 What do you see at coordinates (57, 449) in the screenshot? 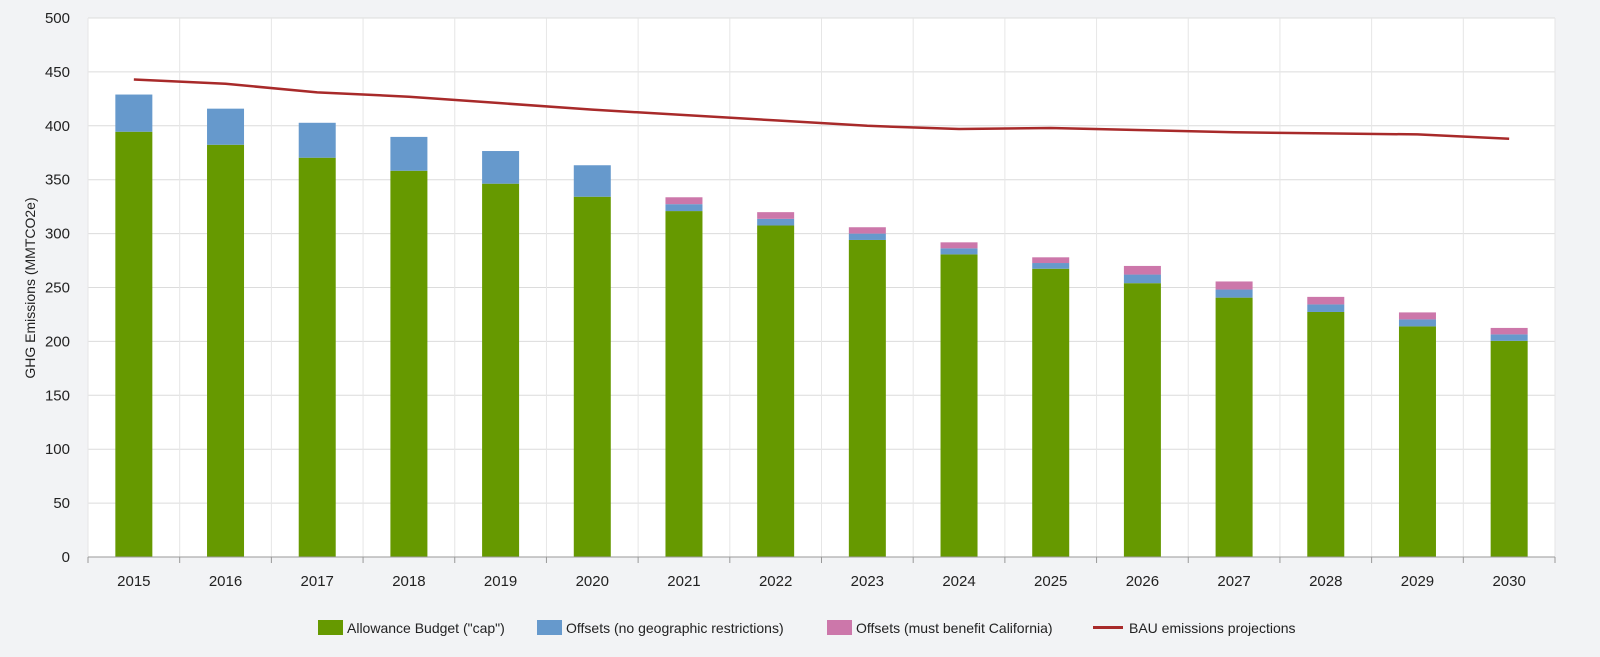
I see `y-tick-label: 100` at bounding box center [57, 449].